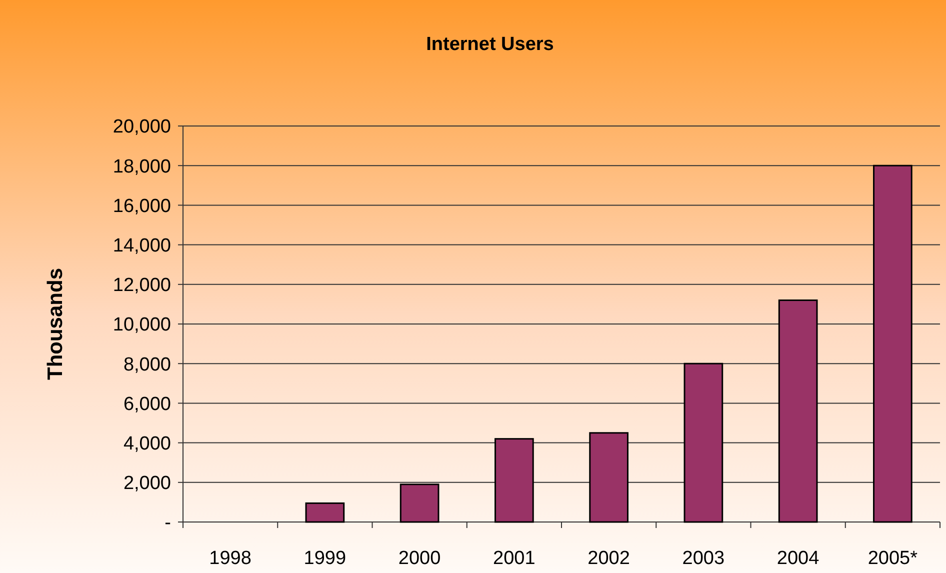  I want to click on y-tick-label: 6,000, so click(147, 404).